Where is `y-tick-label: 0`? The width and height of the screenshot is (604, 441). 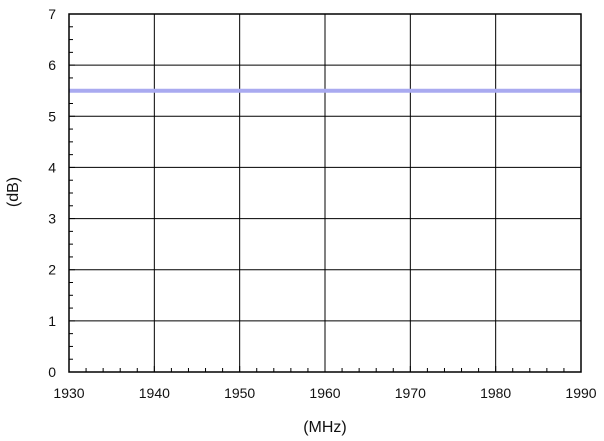
y-tick-label: 0 is located at coordinates (52, 372).